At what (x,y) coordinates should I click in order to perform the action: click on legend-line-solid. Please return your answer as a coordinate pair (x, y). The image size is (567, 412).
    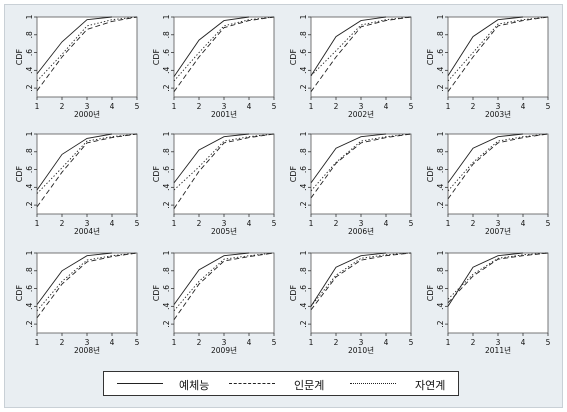
    Looking at the image, I should click on (140, 383).